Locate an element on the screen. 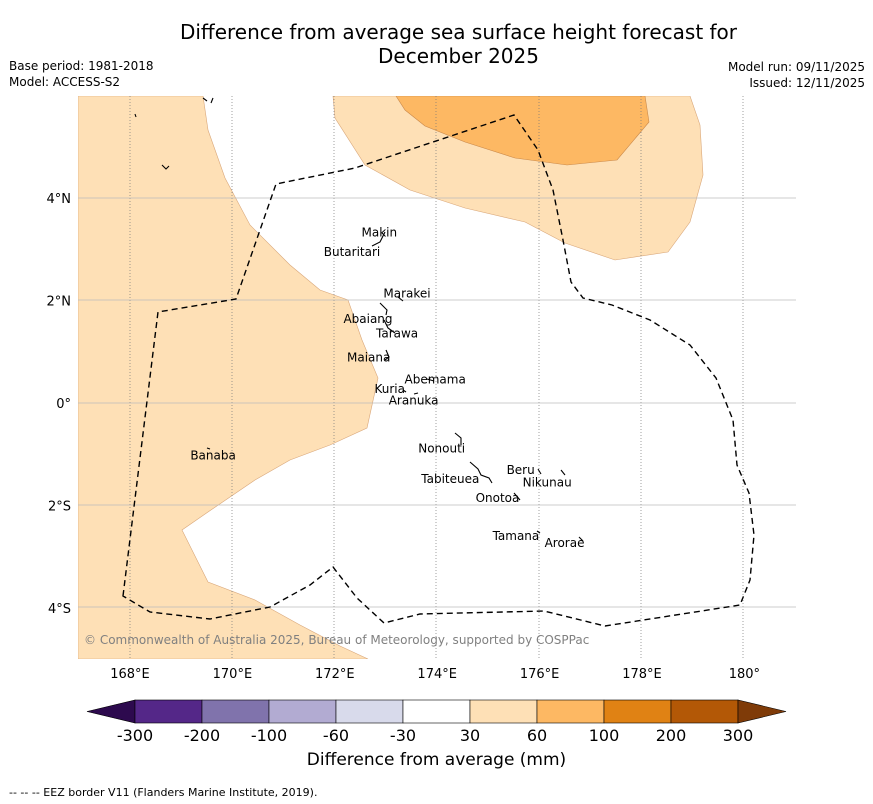  base-period: Base period: 1981-2018 is located at coordinates (81, 66).